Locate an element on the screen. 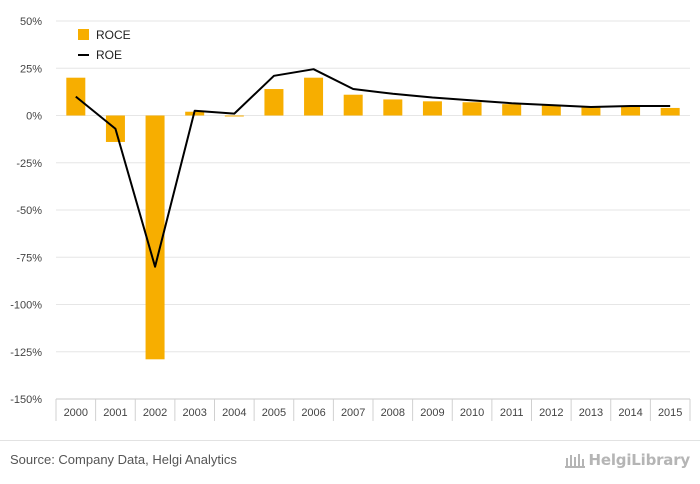 Image resolution: width=700 pixels, height=484 pixels. source-note: Source: Company Data, Helgi Analytics is located at coordinates (123, 459).